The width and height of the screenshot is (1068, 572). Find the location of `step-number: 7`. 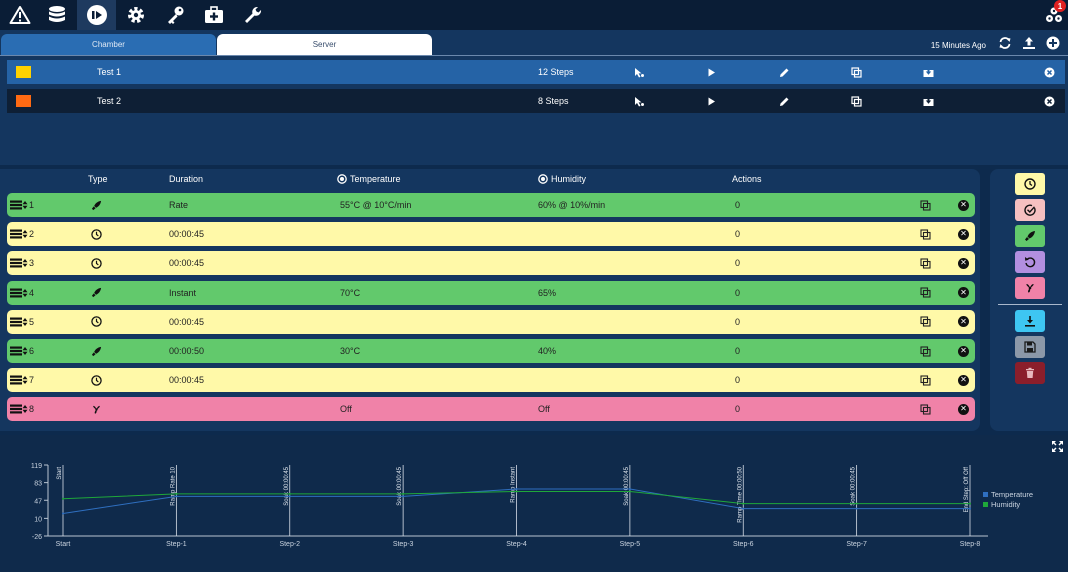

step-number: 7 is located at coordinates (32, 380).